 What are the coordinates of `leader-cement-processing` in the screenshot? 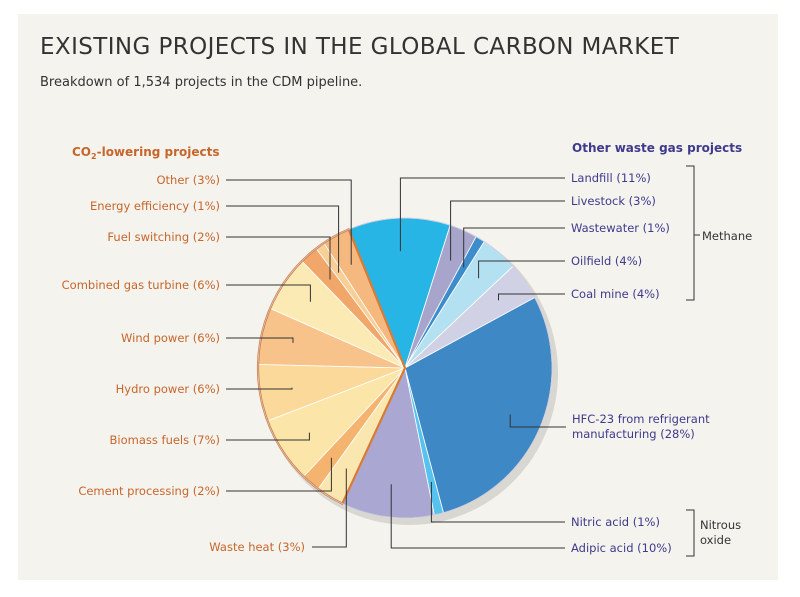 It's located at (279, 474).